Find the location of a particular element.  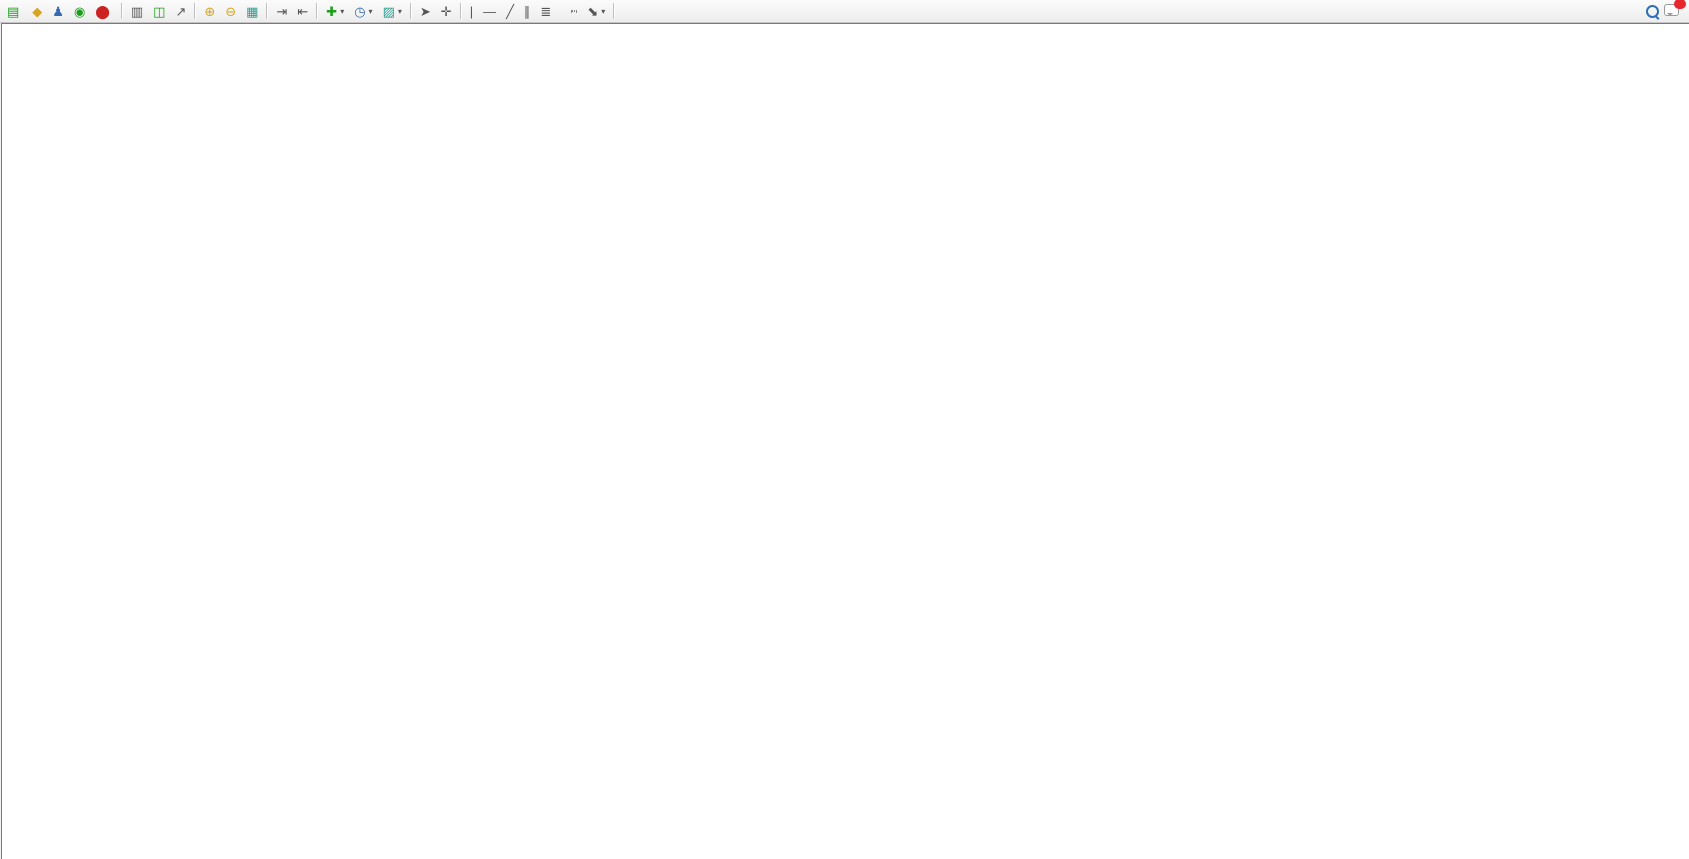

fibonacci-tool-button: ≣ is located at coordinates (545, 11).